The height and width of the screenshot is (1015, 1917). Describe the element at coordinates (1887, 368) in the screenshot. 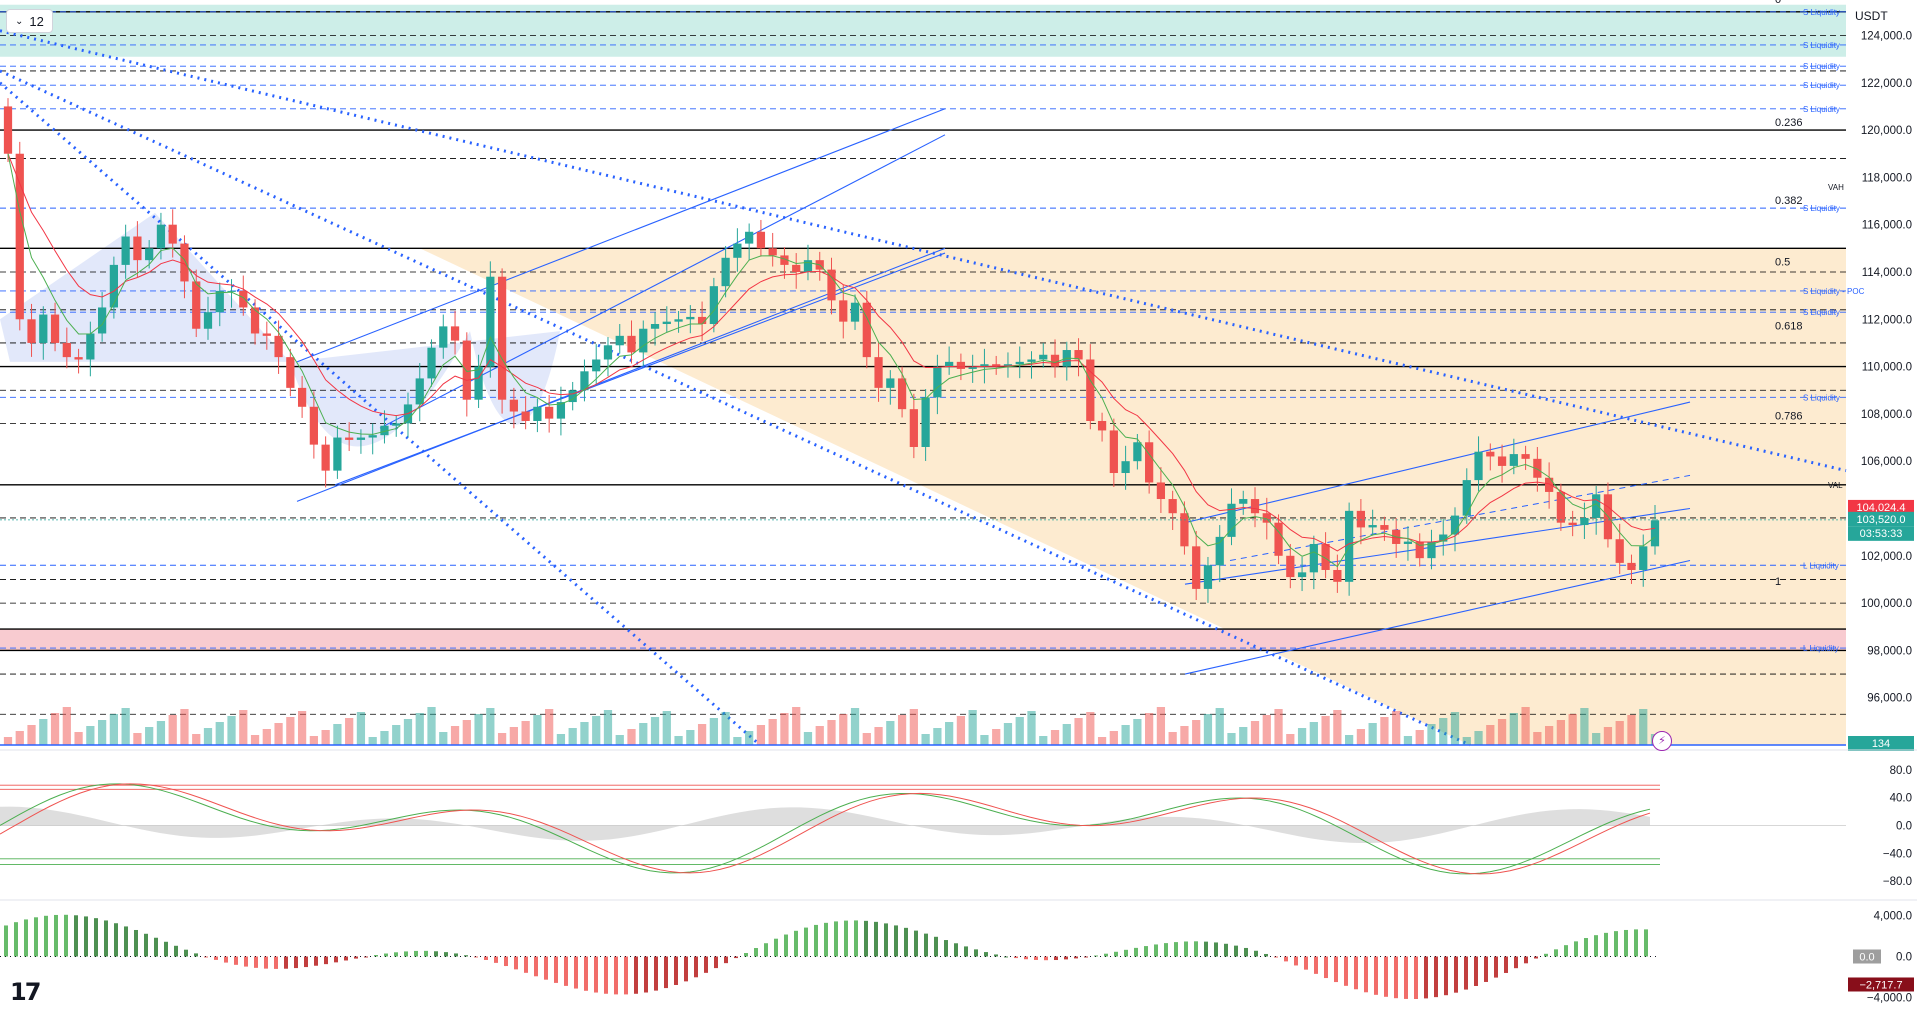

I see `price-tick: 110,000.0` at that location.